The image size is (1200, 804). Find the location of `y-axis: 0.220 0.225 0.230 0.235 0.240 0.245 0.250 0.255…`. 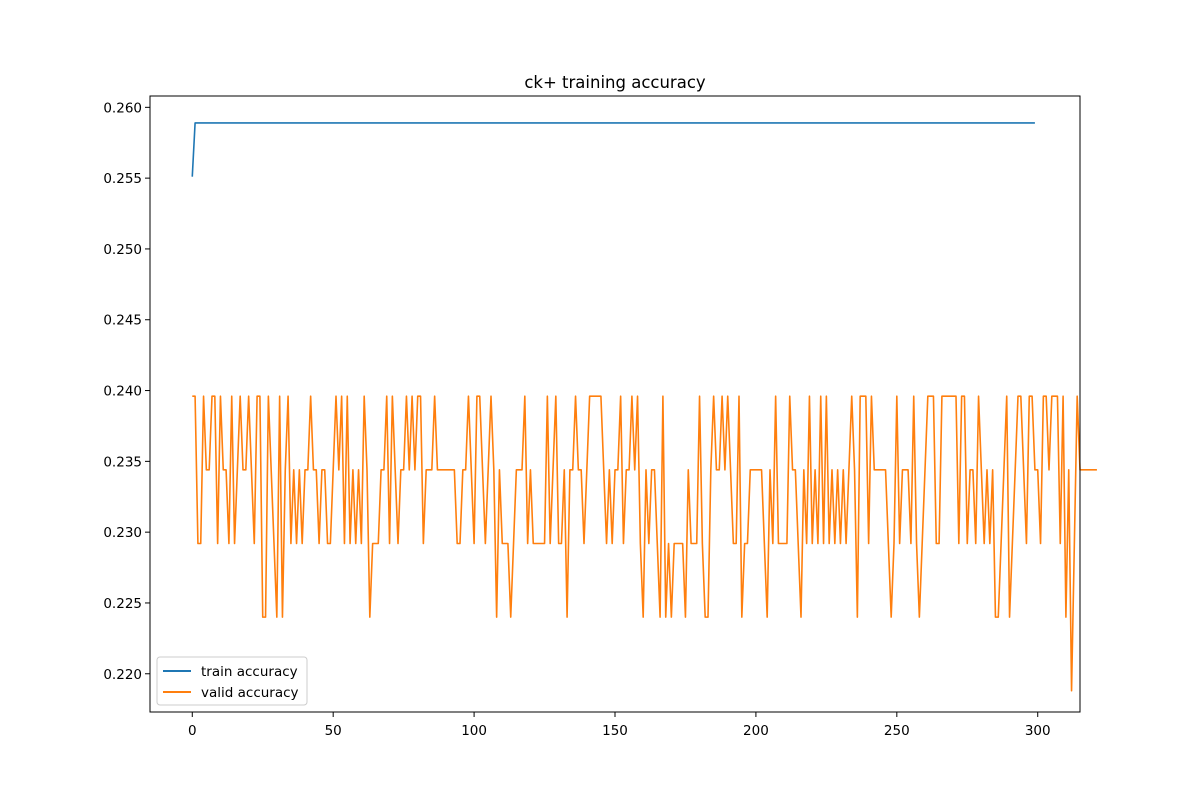

y-axis: 0.220 0.225 0.230 0.235 0.240 0.245 0.250 0.255… is located at coordinates (126, 391).